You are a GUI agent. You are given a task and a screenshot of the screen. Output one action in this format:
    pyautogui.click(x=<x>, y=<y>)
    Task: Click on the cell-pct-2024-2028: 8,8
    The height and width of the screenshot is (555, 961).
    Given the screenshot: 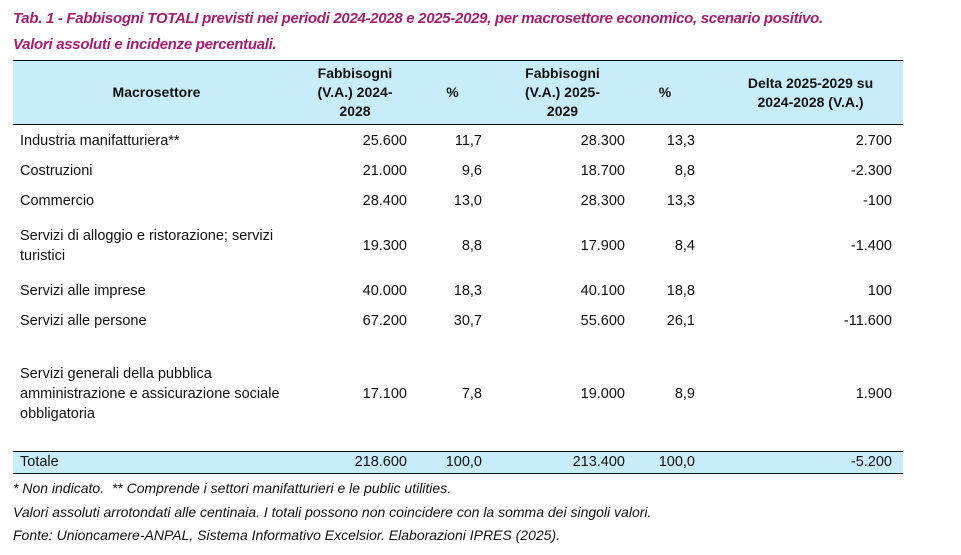 What is the action you would take?
    pyautogui.click(x=471, y=246)
    